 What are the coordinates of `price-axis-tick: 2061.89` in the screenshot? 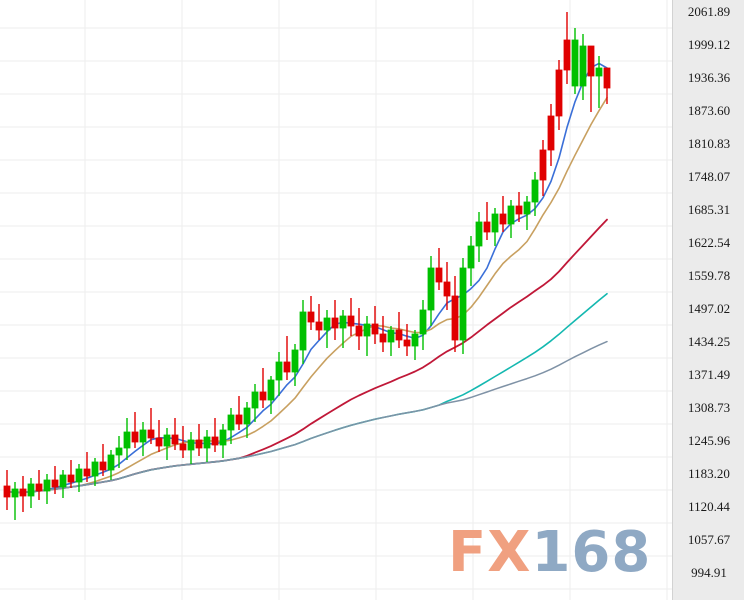 It's located at (709, 11).